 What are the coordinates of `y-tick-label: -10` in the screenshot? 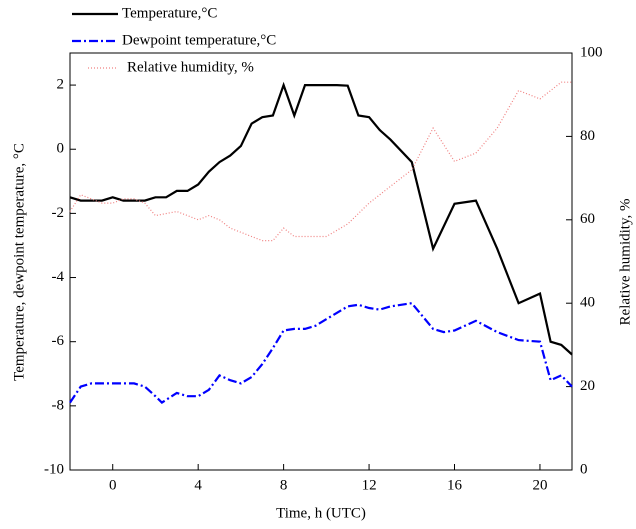 It's located at (54, 469).